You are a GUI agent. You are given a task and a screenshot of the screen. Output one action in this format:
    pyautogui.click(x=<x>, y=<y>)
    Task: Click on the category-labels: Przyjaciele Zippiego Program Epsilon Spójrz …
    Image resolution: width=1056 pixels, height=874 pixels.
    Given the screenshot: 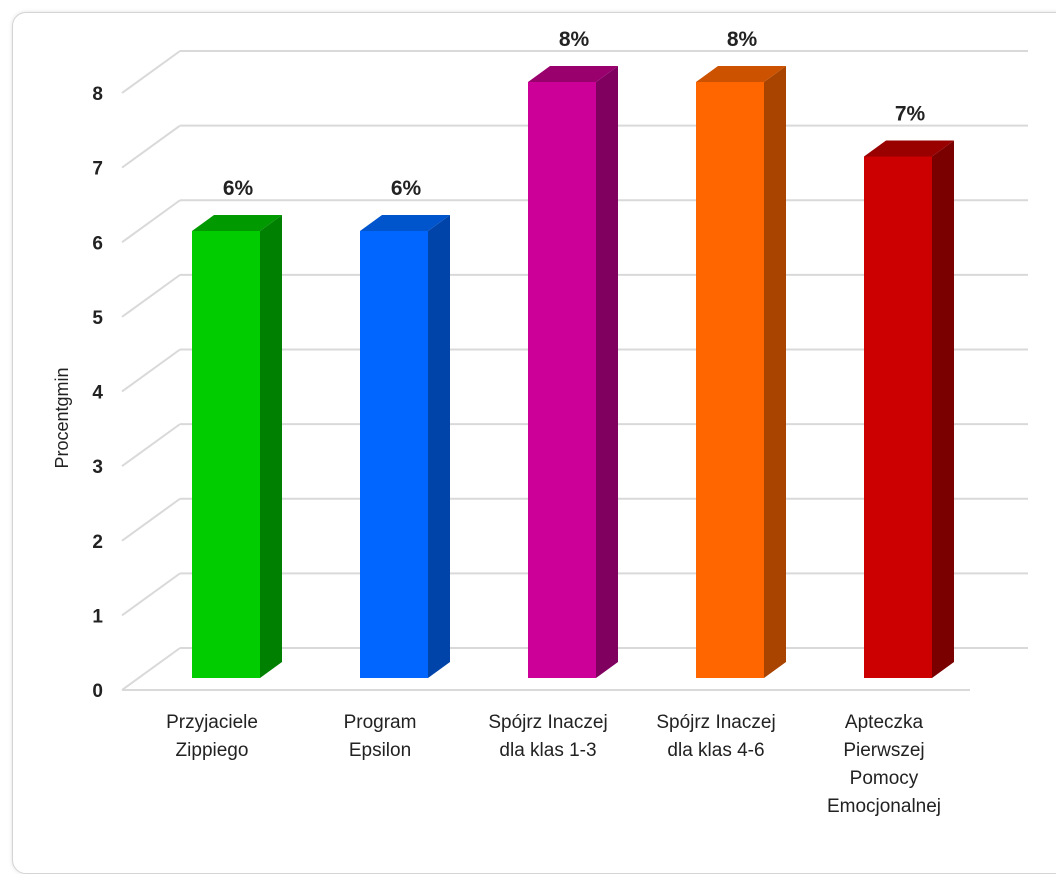 What is the action you would take?
    pyautogui.click(x=553, y=764)
    